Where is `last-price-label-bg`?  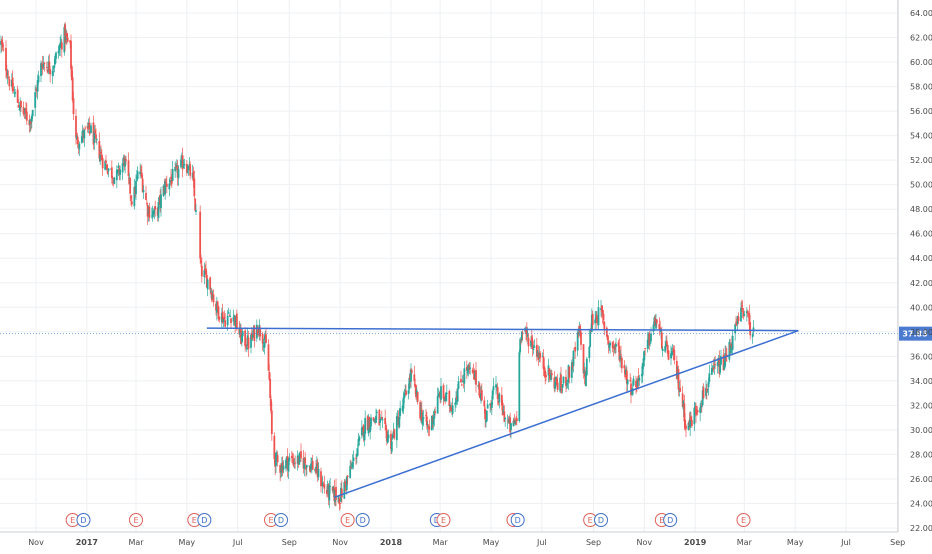 last-price-label-bg is located at coordinates (915, 333).